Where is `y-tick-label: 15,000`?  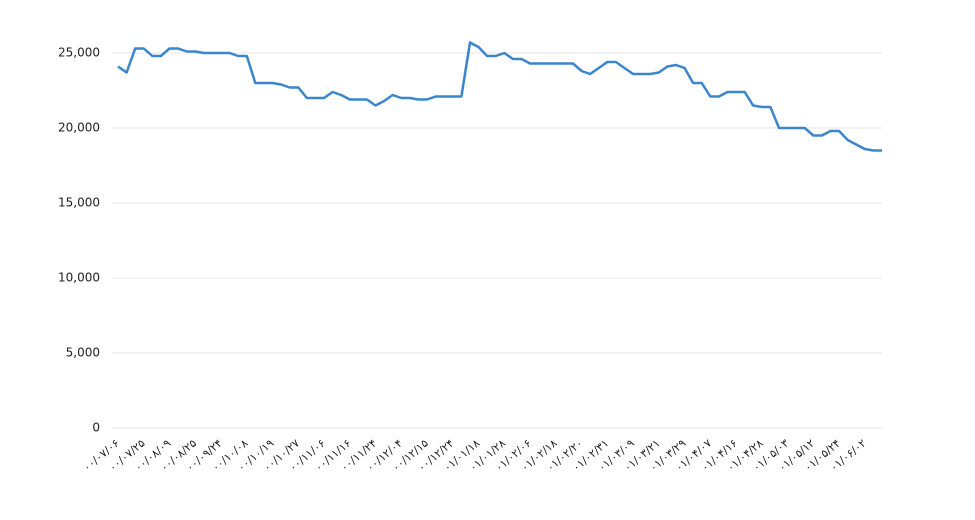 y-tick-label: 15,000 is located at coordinates (79, 203).